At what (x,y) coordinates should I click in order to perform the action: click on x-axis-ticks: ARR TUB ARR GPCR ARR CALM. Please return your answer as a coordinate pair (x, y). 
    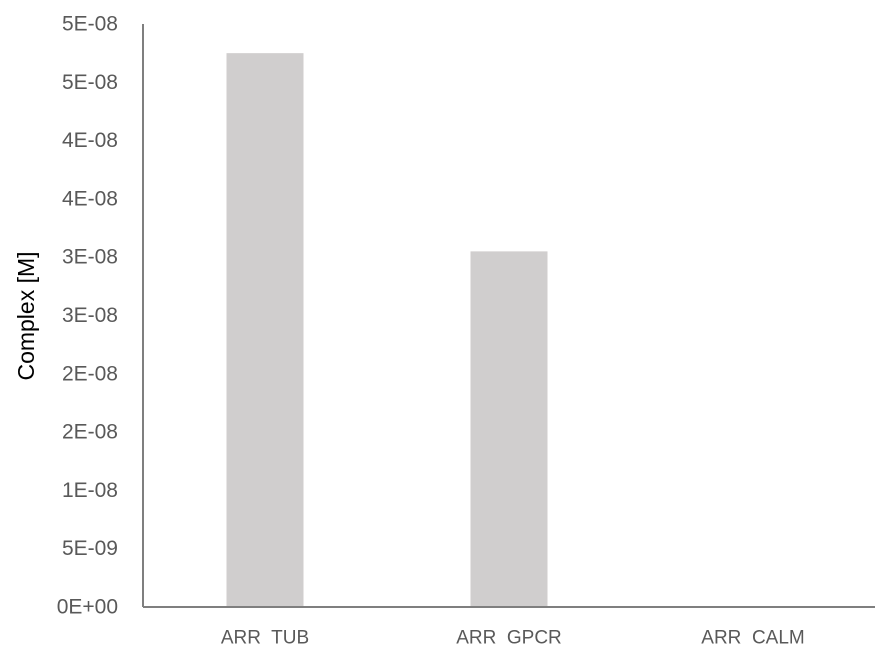
    Looking at the image, I should click on (513, 638).